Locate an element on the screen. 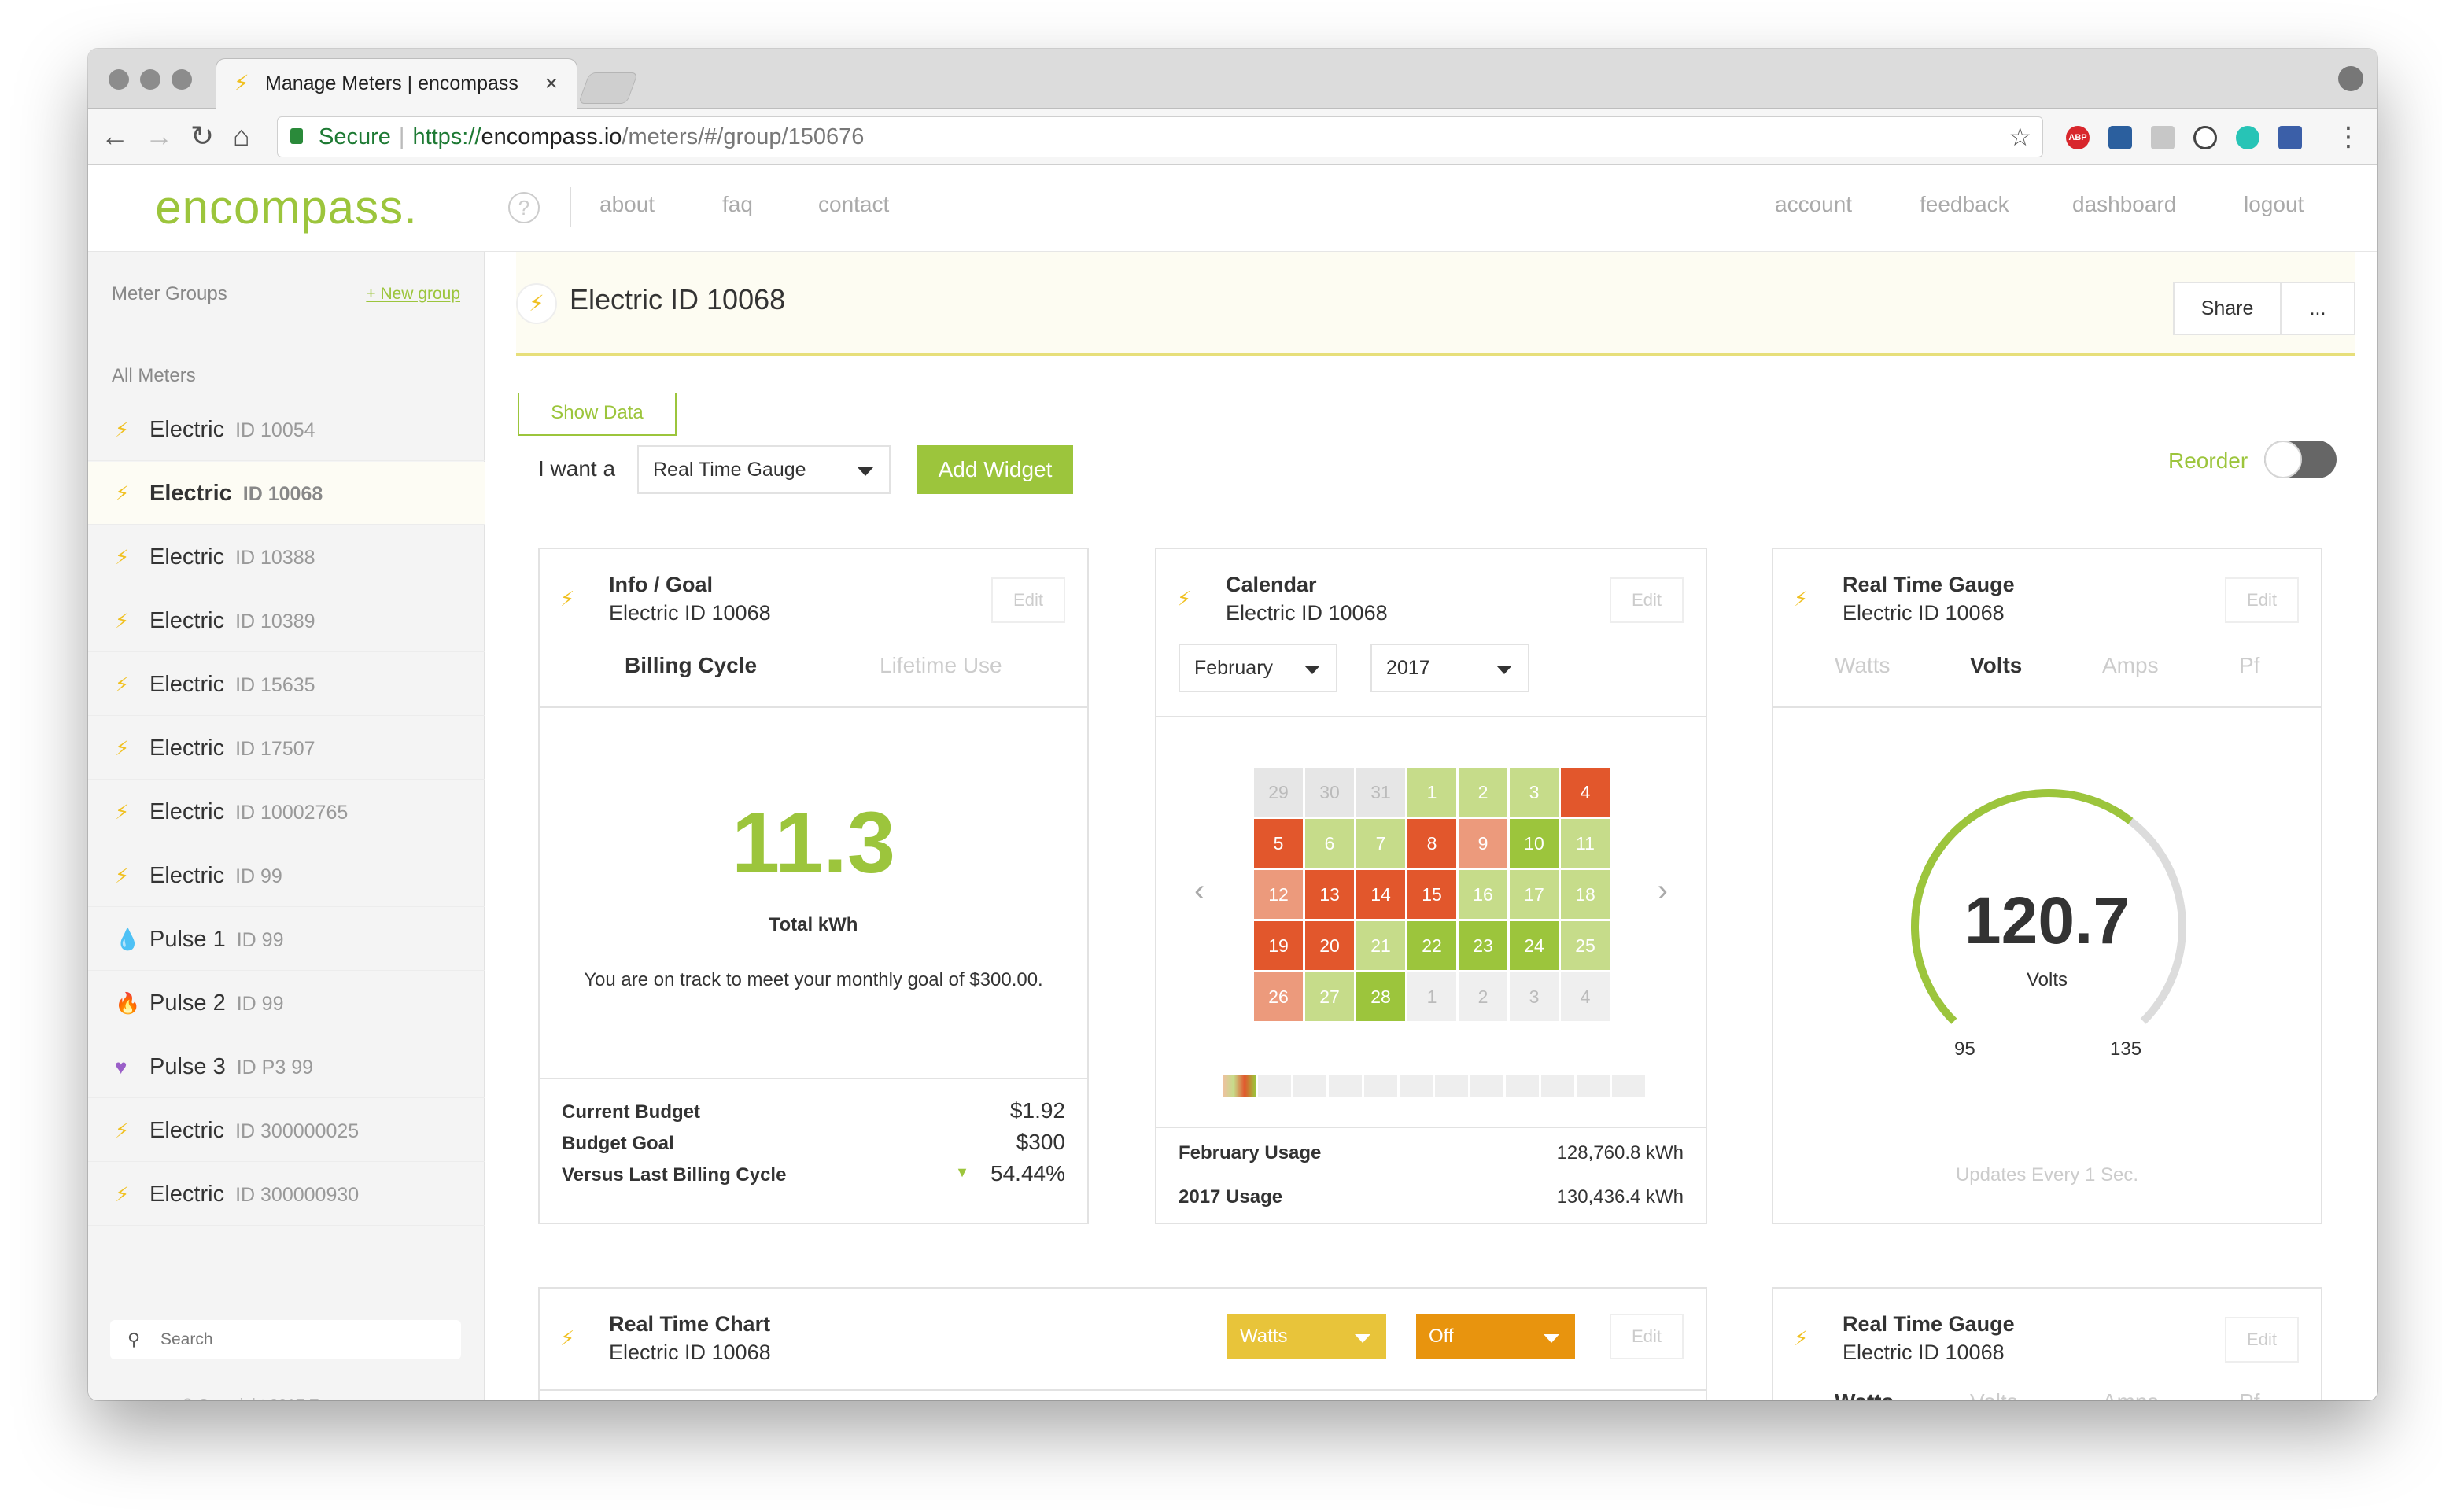 This screenshot has height=1512, width=2442. encompass-logo: encompass. is located at coordinates (286, 208).